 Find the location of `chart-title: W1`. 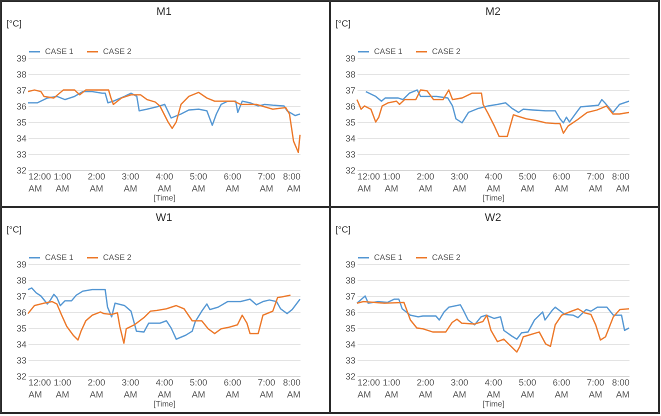

chart-title: W1 is located at coordinates (164, 218).